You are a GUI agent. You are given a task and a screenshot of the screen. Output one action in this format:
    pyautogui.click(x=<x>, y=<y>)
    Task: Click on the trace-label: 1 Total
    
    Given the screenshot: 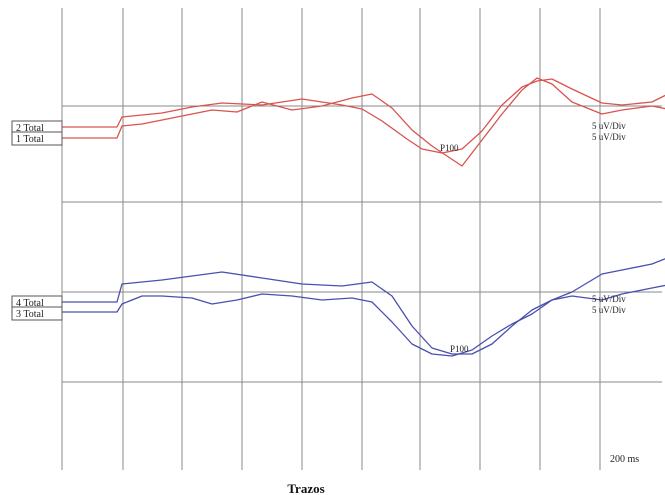 What is the action you would take?
    pyautogui.click(x=30, y=139)
    